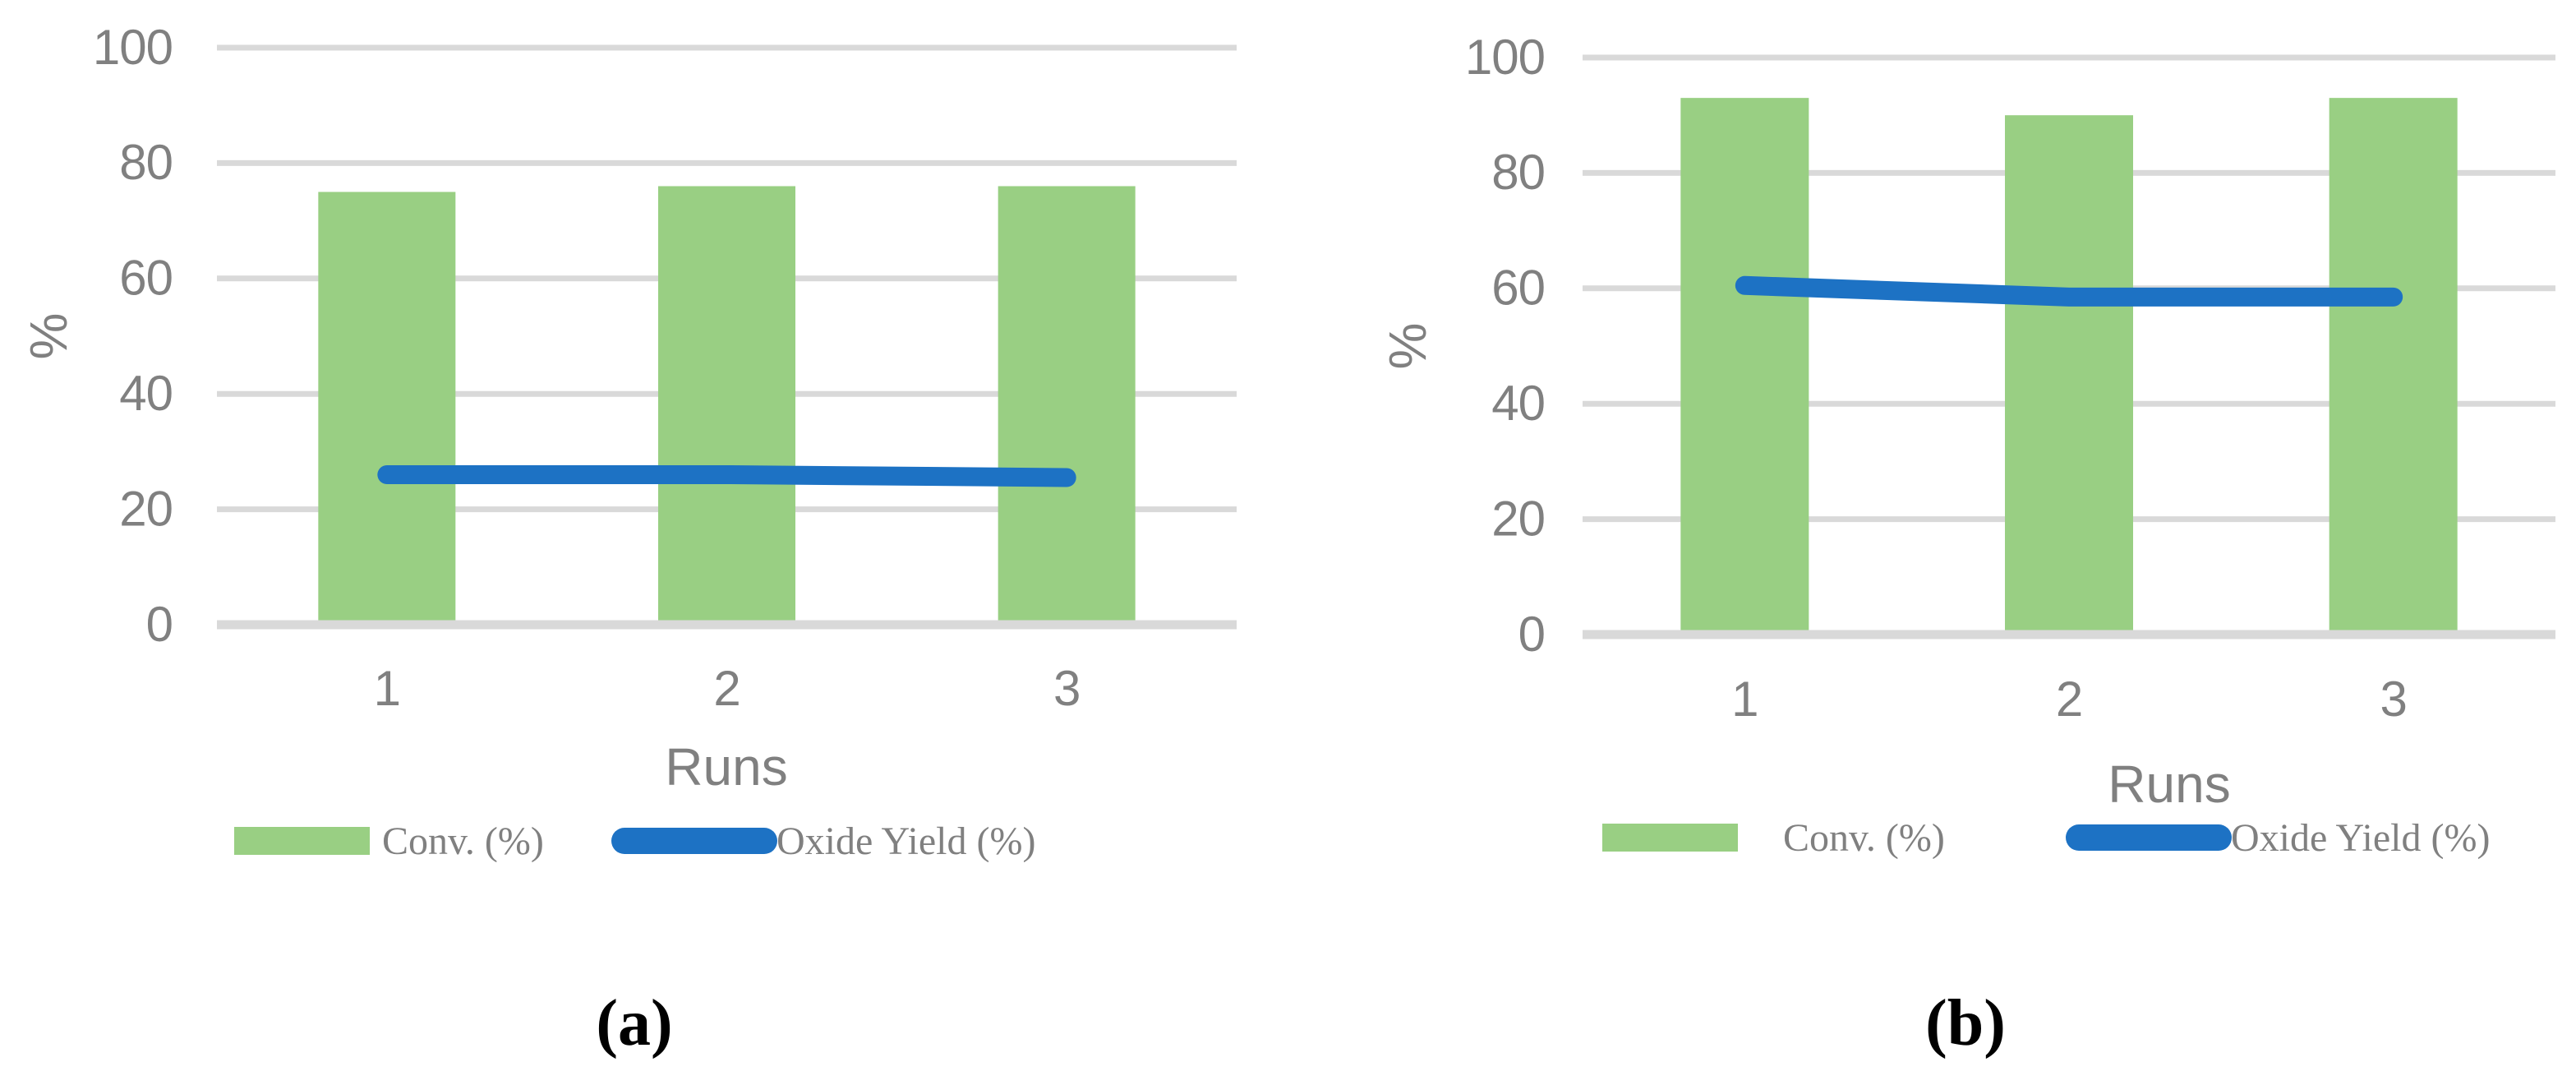  What do you see at coordinates (634, 1023) in the screenshot?
I see `caption-a: (a)` at bounding box center [634, 1023].